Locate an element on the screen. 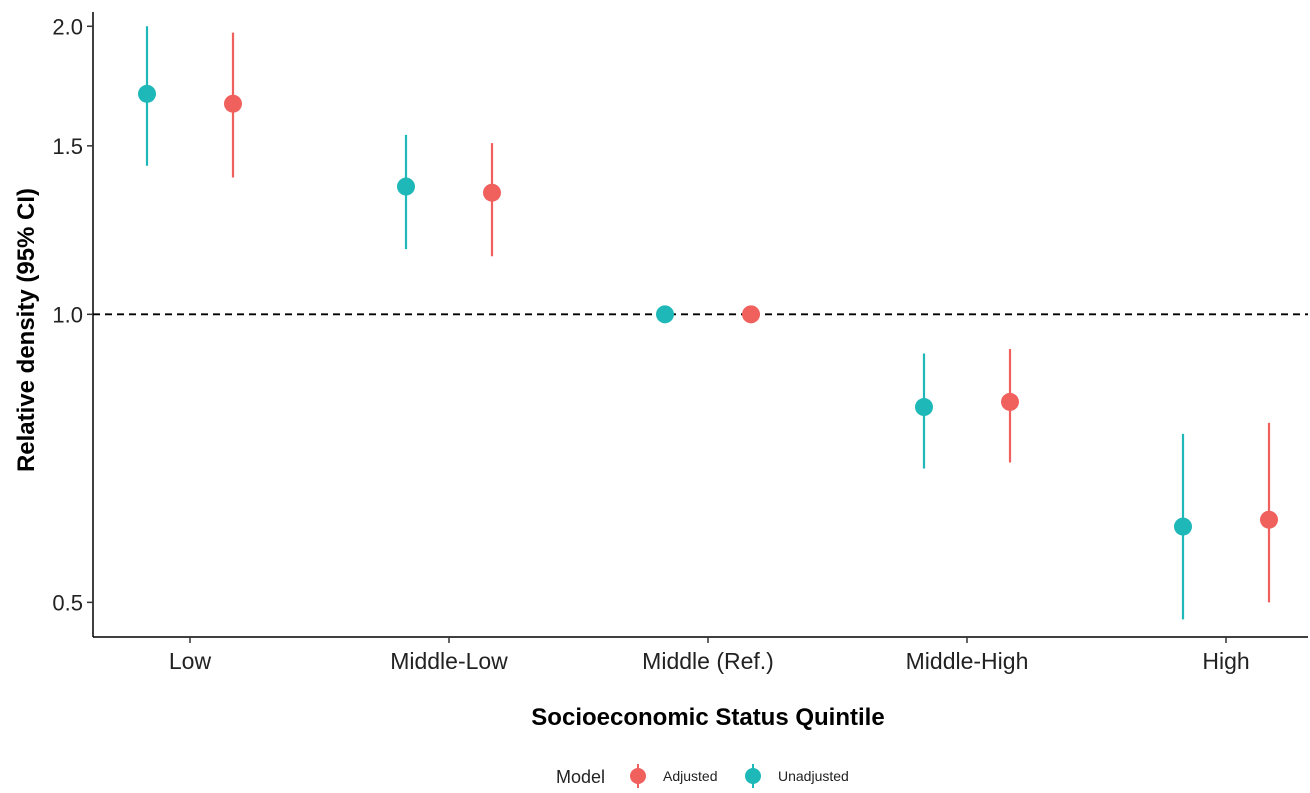 The width and height of the screenshot is (1310, 793). x-tick-label: Middle-High is located at coordinates (967, 661).